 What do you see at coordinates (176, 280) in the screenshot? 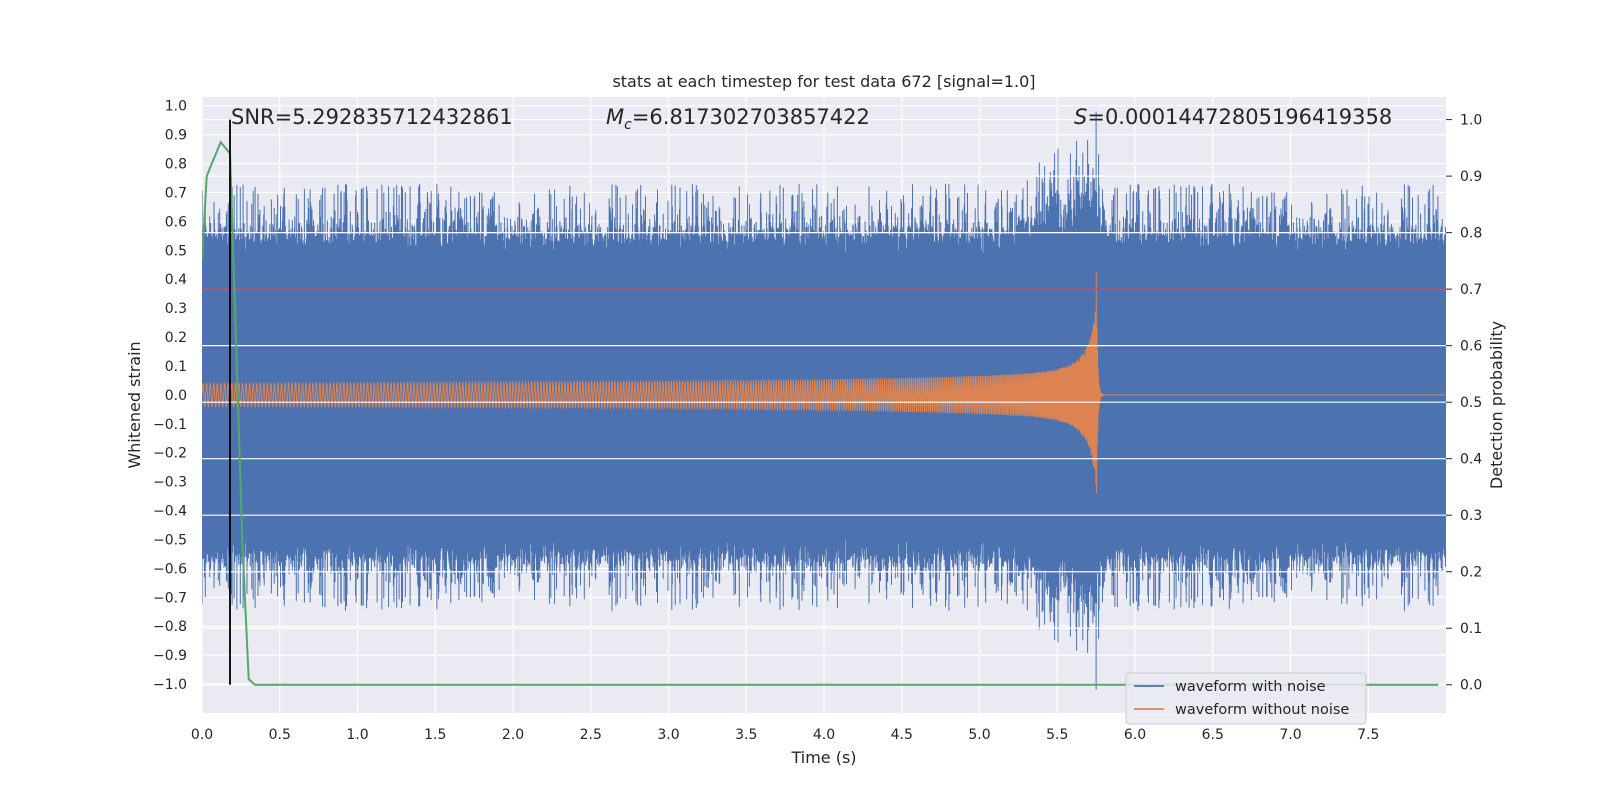
I see `y-tick-label: 0.4` at bounding box center [176, 280].